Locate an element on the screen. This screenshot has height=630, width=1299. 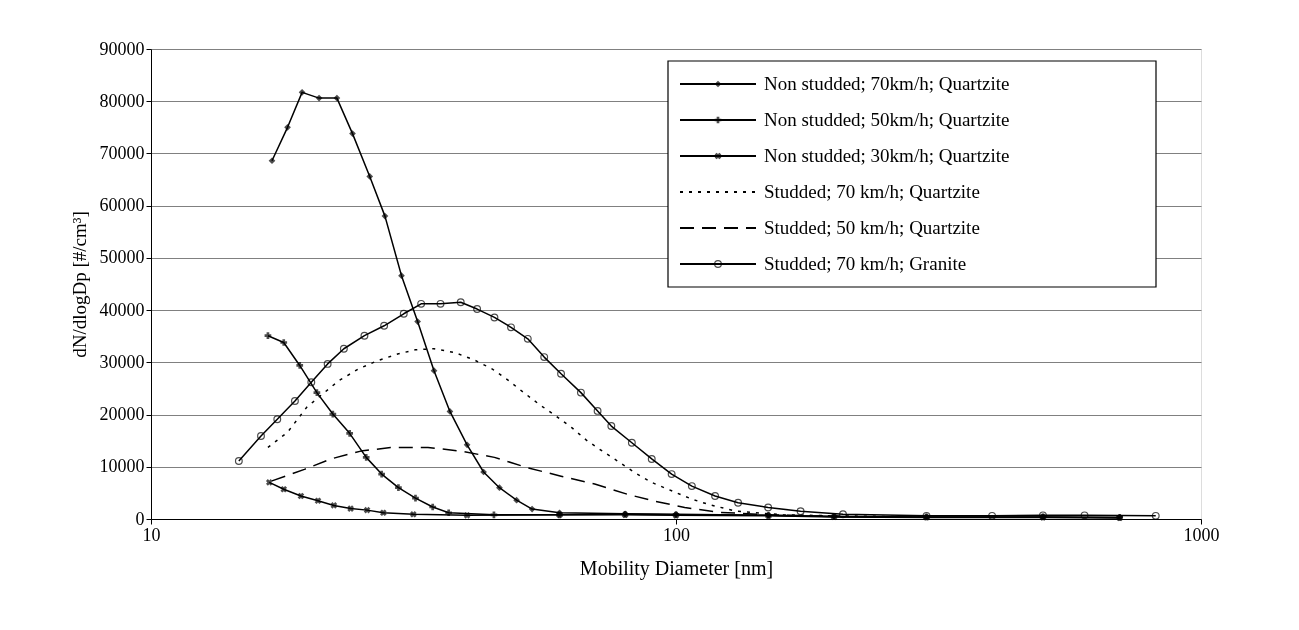
y-axis-title: dN/dlogDp [#/cm³] is located at coordinates (79, 284).